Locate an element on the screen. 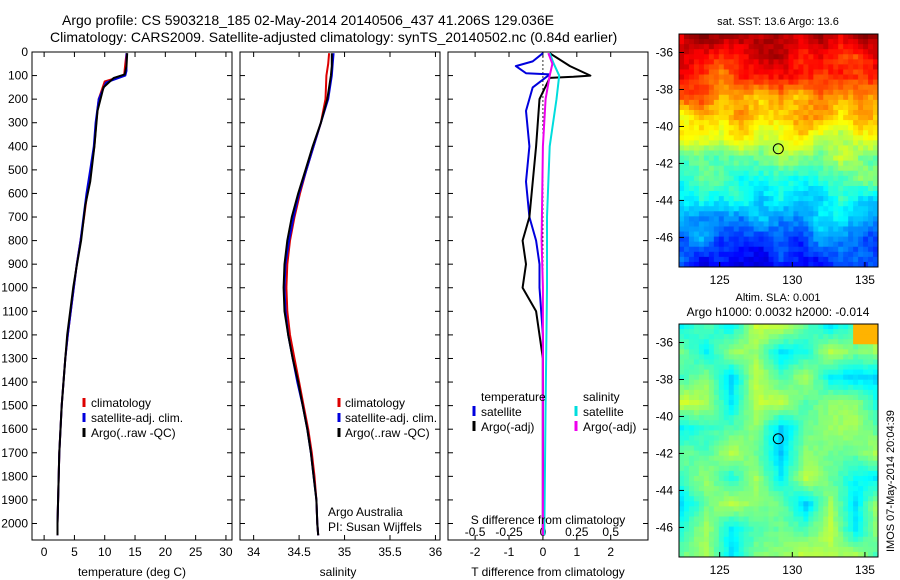 The image size is (900, 580). map-y-tick-label: -40 is located at coordinates (665, 126).